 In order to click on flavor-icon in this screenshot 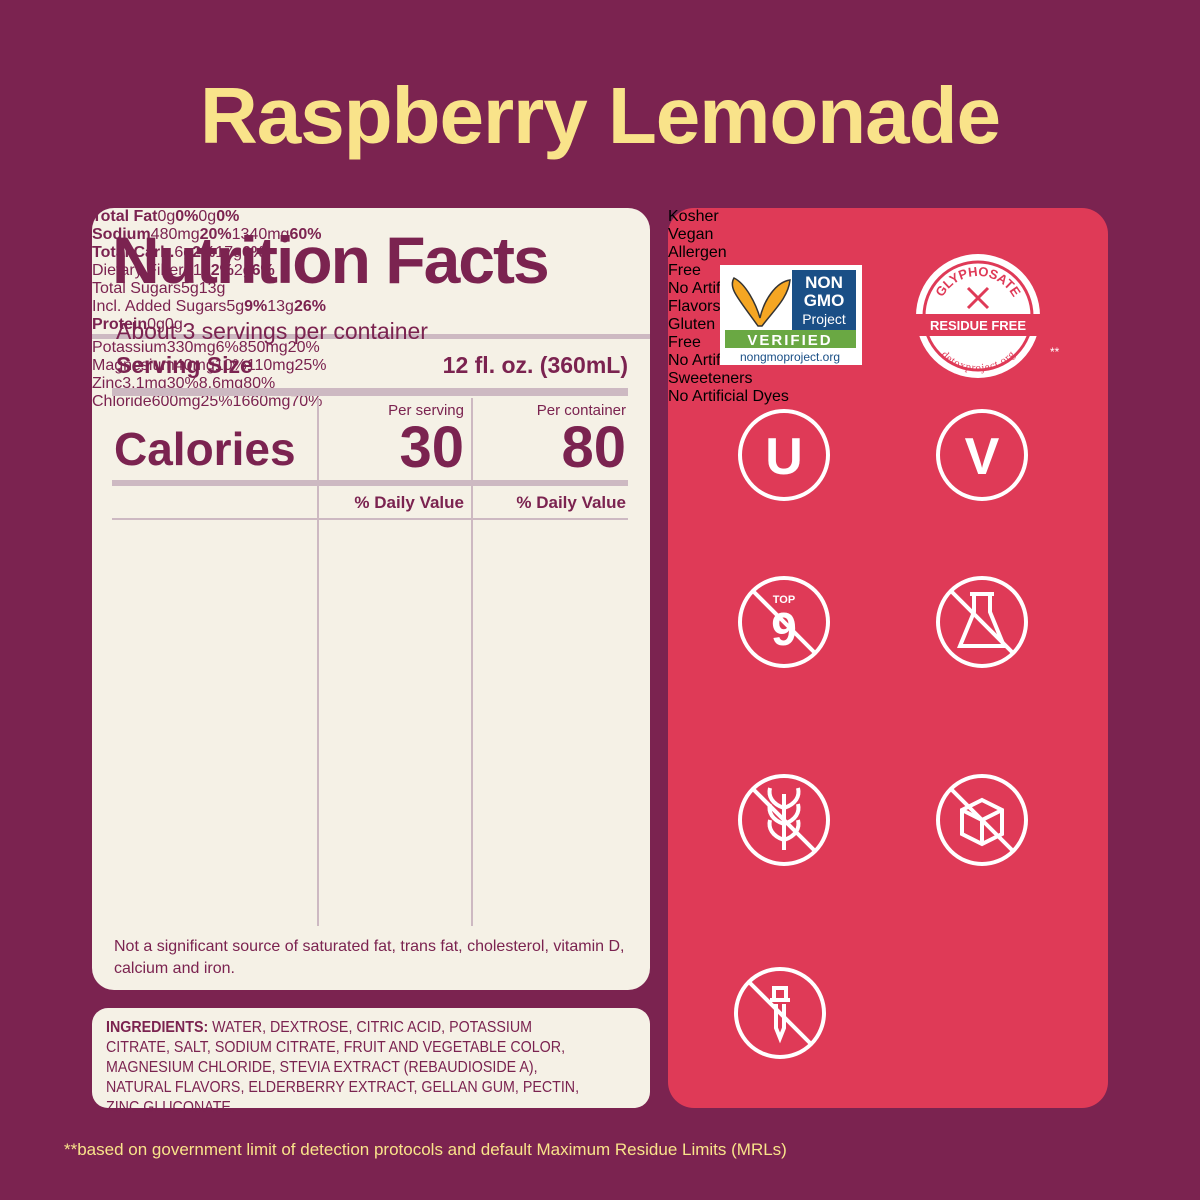, I will do `click(982, 622)`.